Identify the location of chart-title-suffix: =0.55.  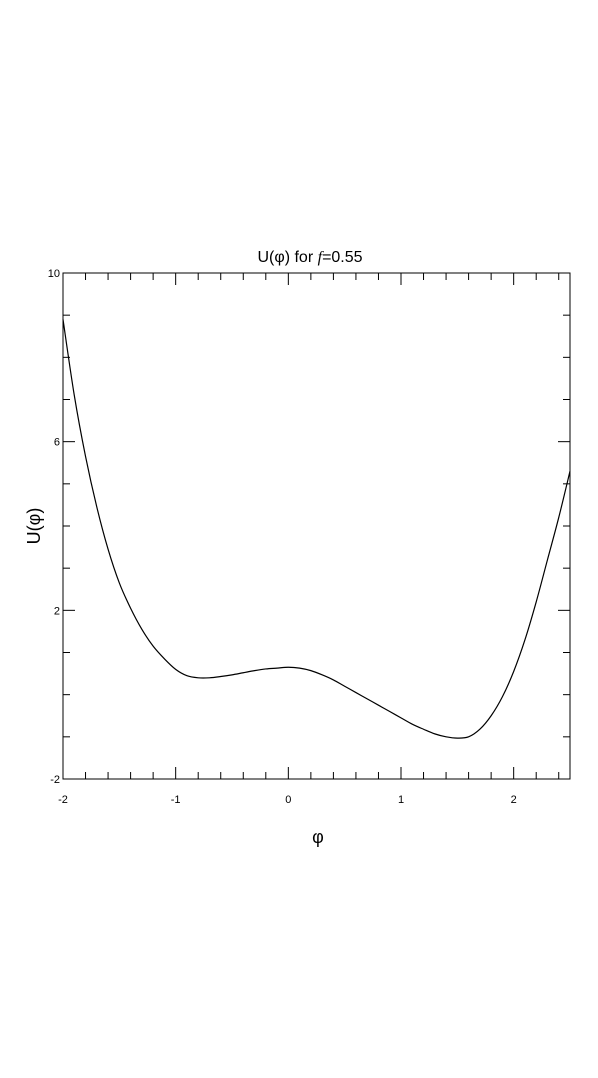
(342, 257).